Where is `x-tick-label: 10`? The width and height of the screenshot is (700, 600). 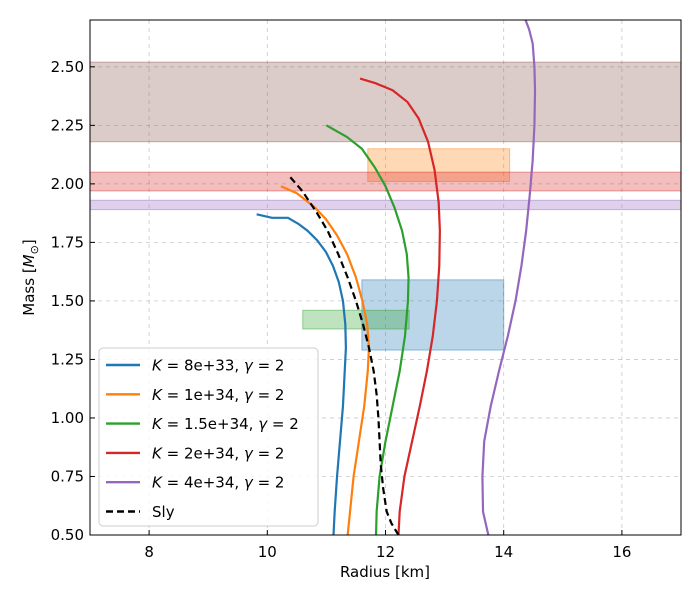 x-tick-label: 10 is located at coordinates (267, 552).